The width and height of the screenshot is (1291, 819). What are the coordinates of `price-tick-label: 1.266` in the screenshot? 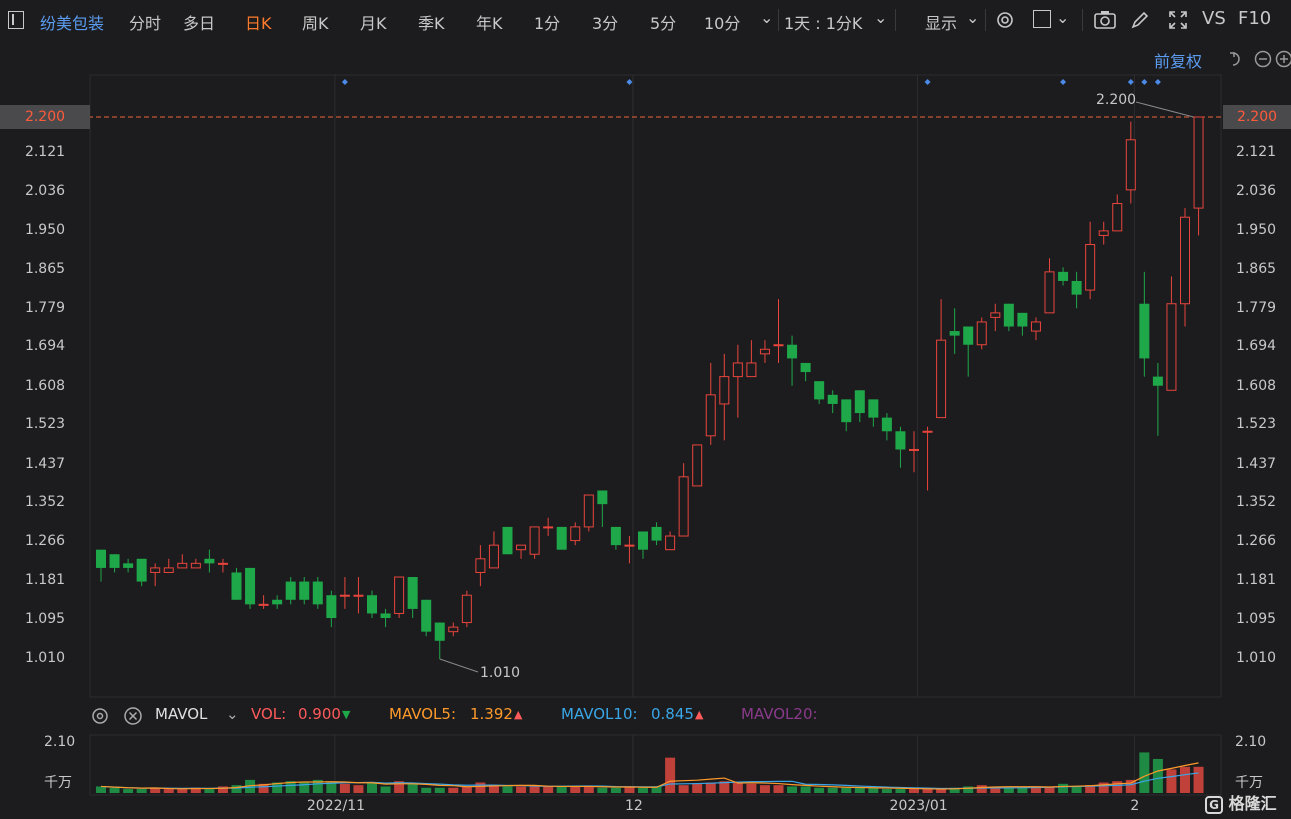 It's located at (1256, 541).